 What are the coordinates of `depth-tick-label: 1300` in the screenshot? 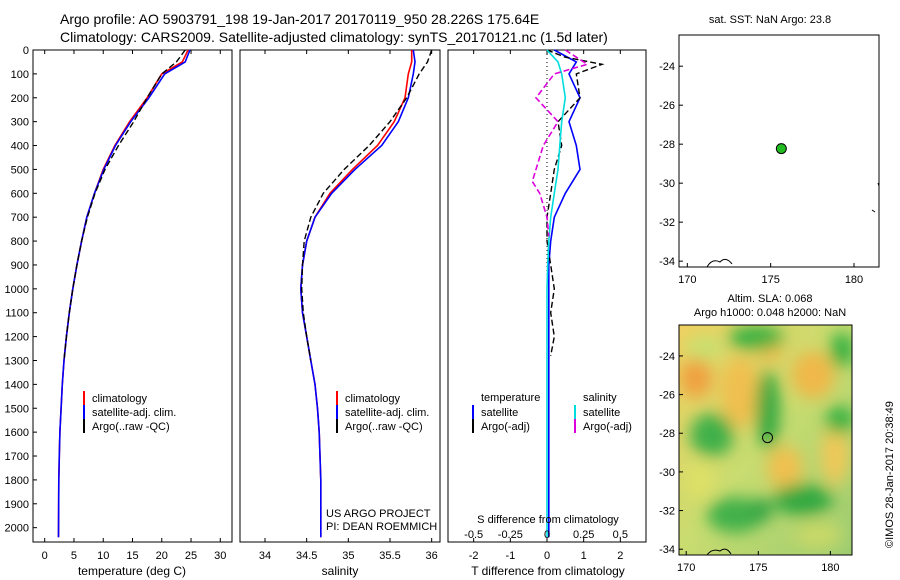 It's located at (17, 361).